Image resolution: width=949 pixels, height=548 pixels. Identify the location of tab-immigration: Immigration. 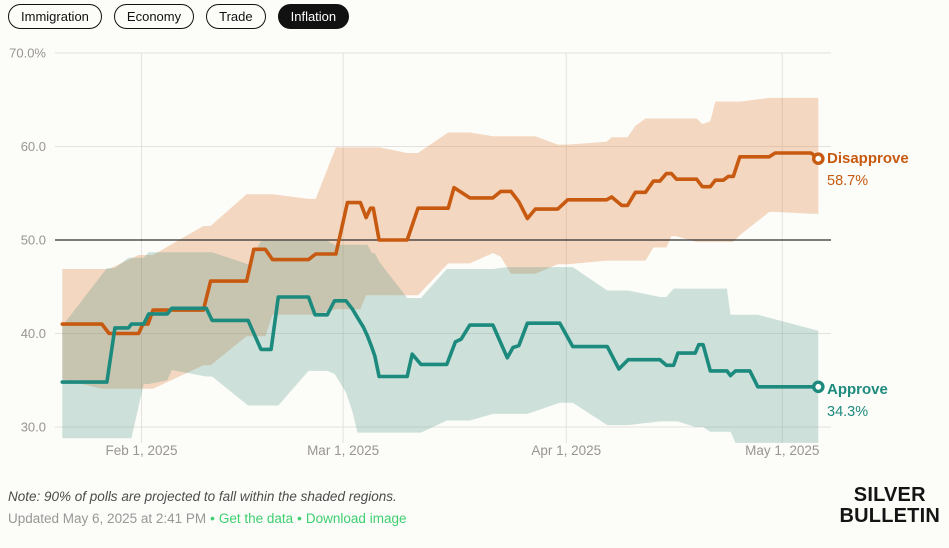
(55, 16).